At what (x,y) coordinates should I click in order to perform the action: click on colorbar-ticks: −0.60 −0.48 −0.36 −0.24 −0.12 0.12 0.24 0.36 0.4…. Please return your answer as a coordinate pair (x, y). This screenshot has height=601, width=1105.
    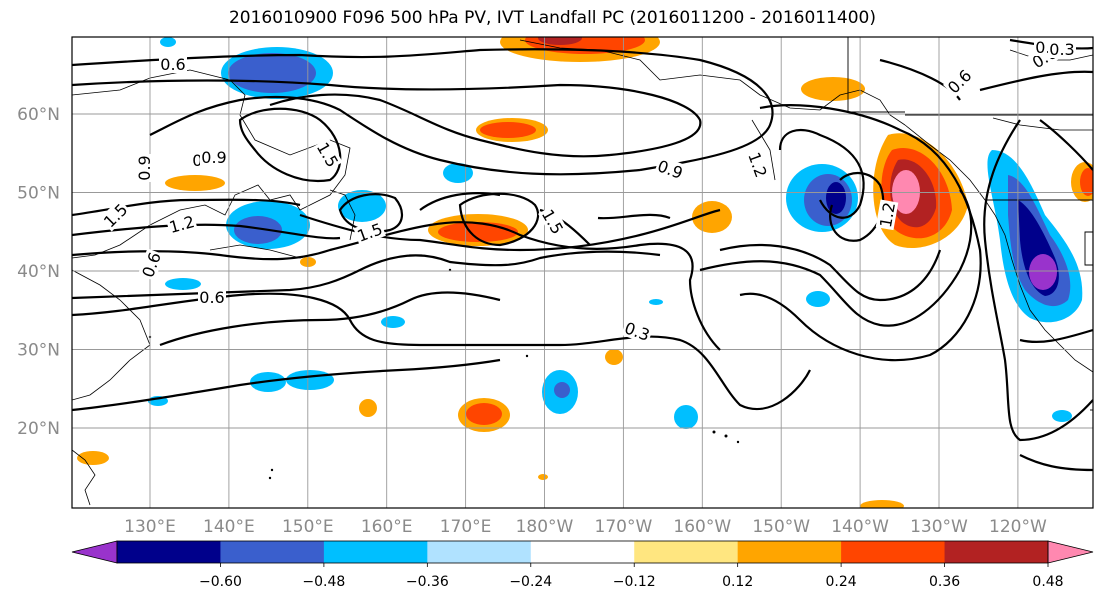
    Looking at the image, I should click on (631, 576).